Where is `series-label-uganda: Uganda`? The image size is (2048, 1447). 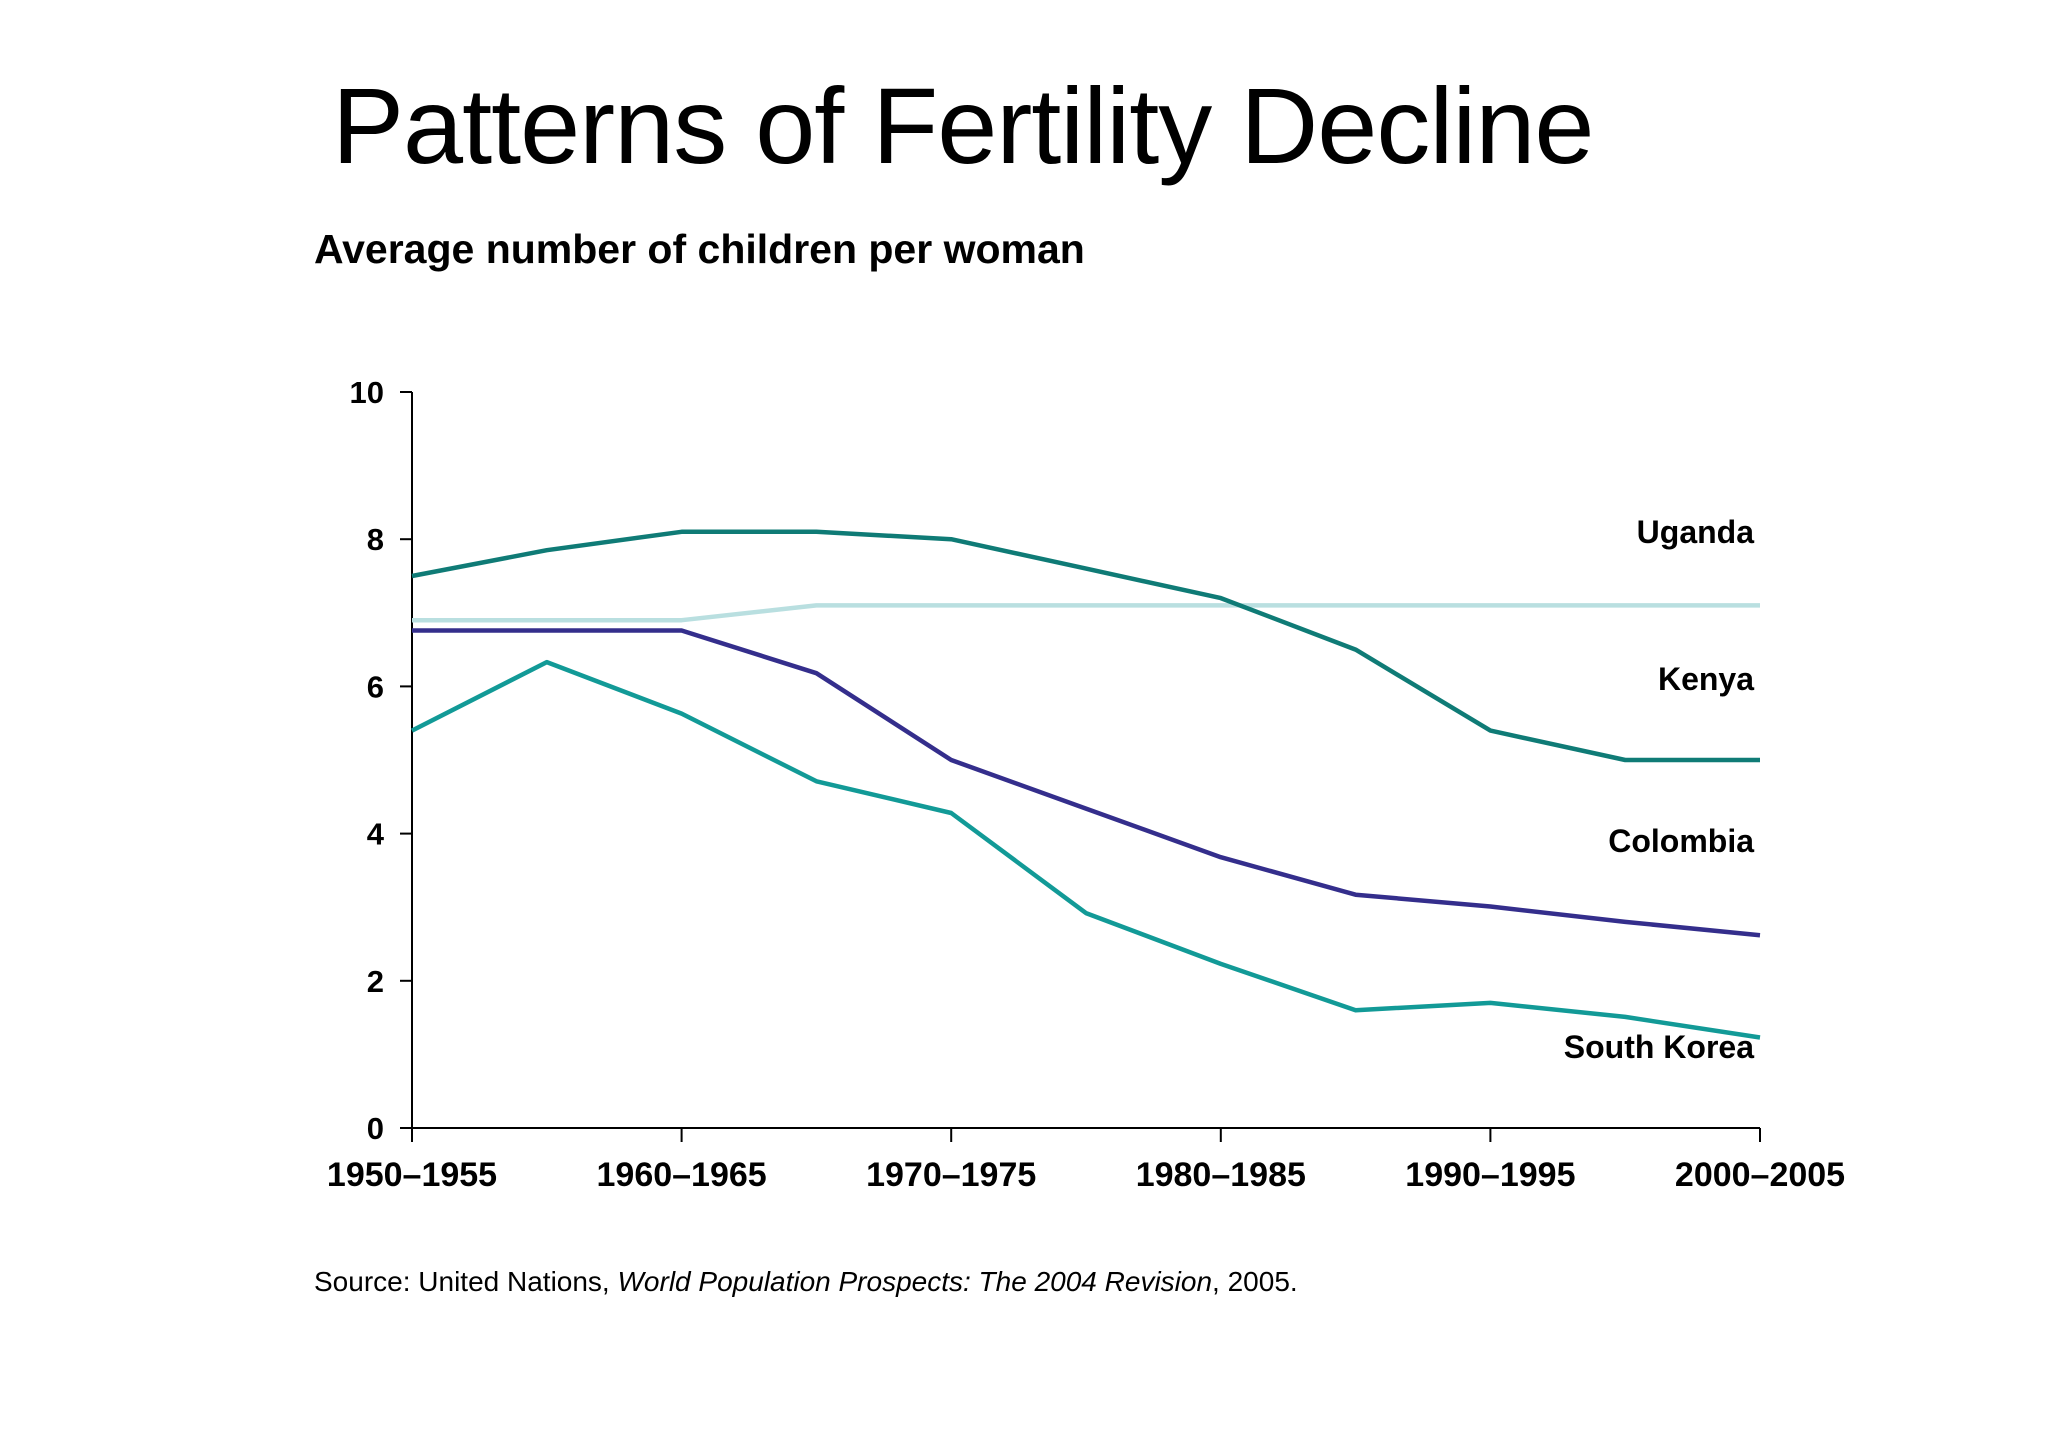
series-label-uganda: Uganda is located at coordinates (1696, 532).